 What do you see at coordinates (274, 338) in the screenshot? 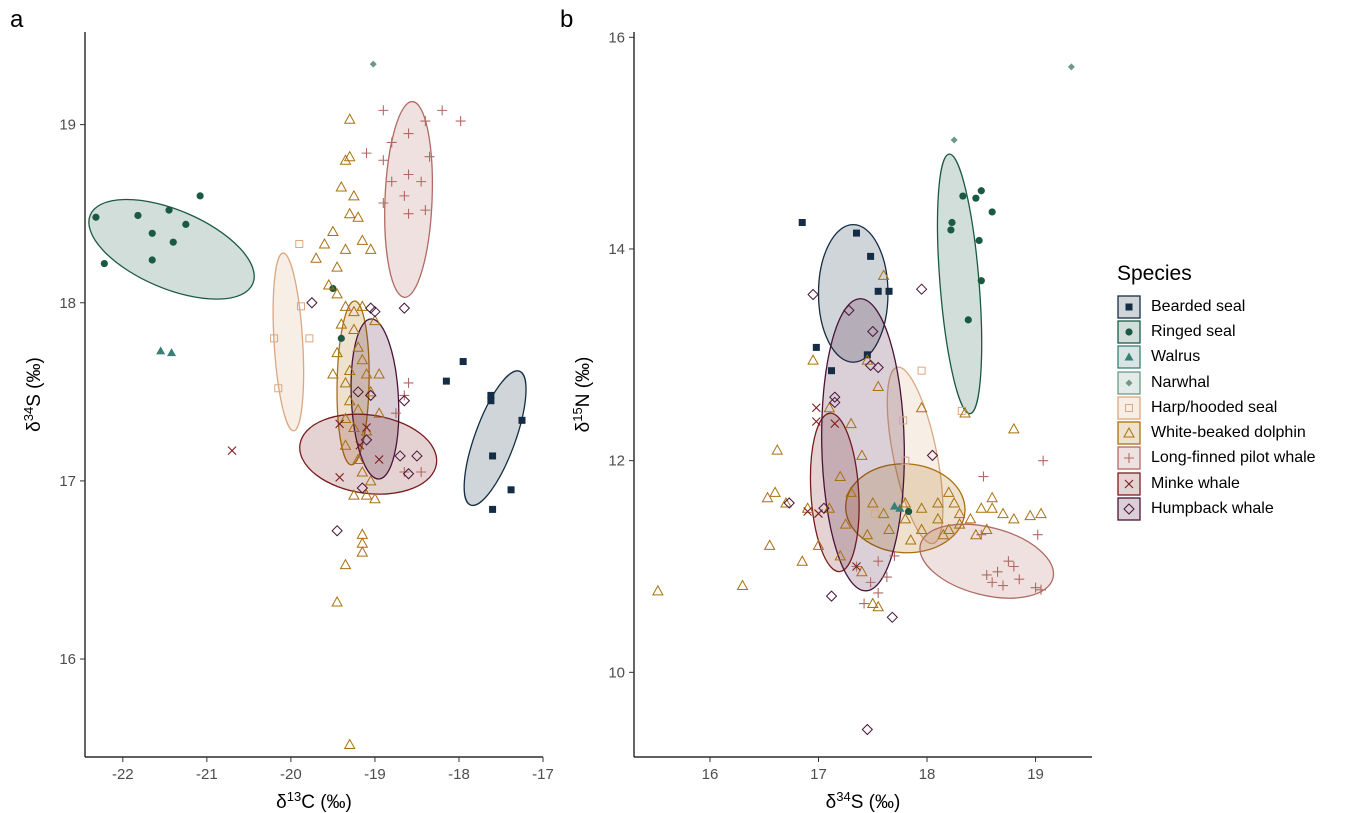
I see `point-harp-hooded-seal` at bounding box center [274, 338].